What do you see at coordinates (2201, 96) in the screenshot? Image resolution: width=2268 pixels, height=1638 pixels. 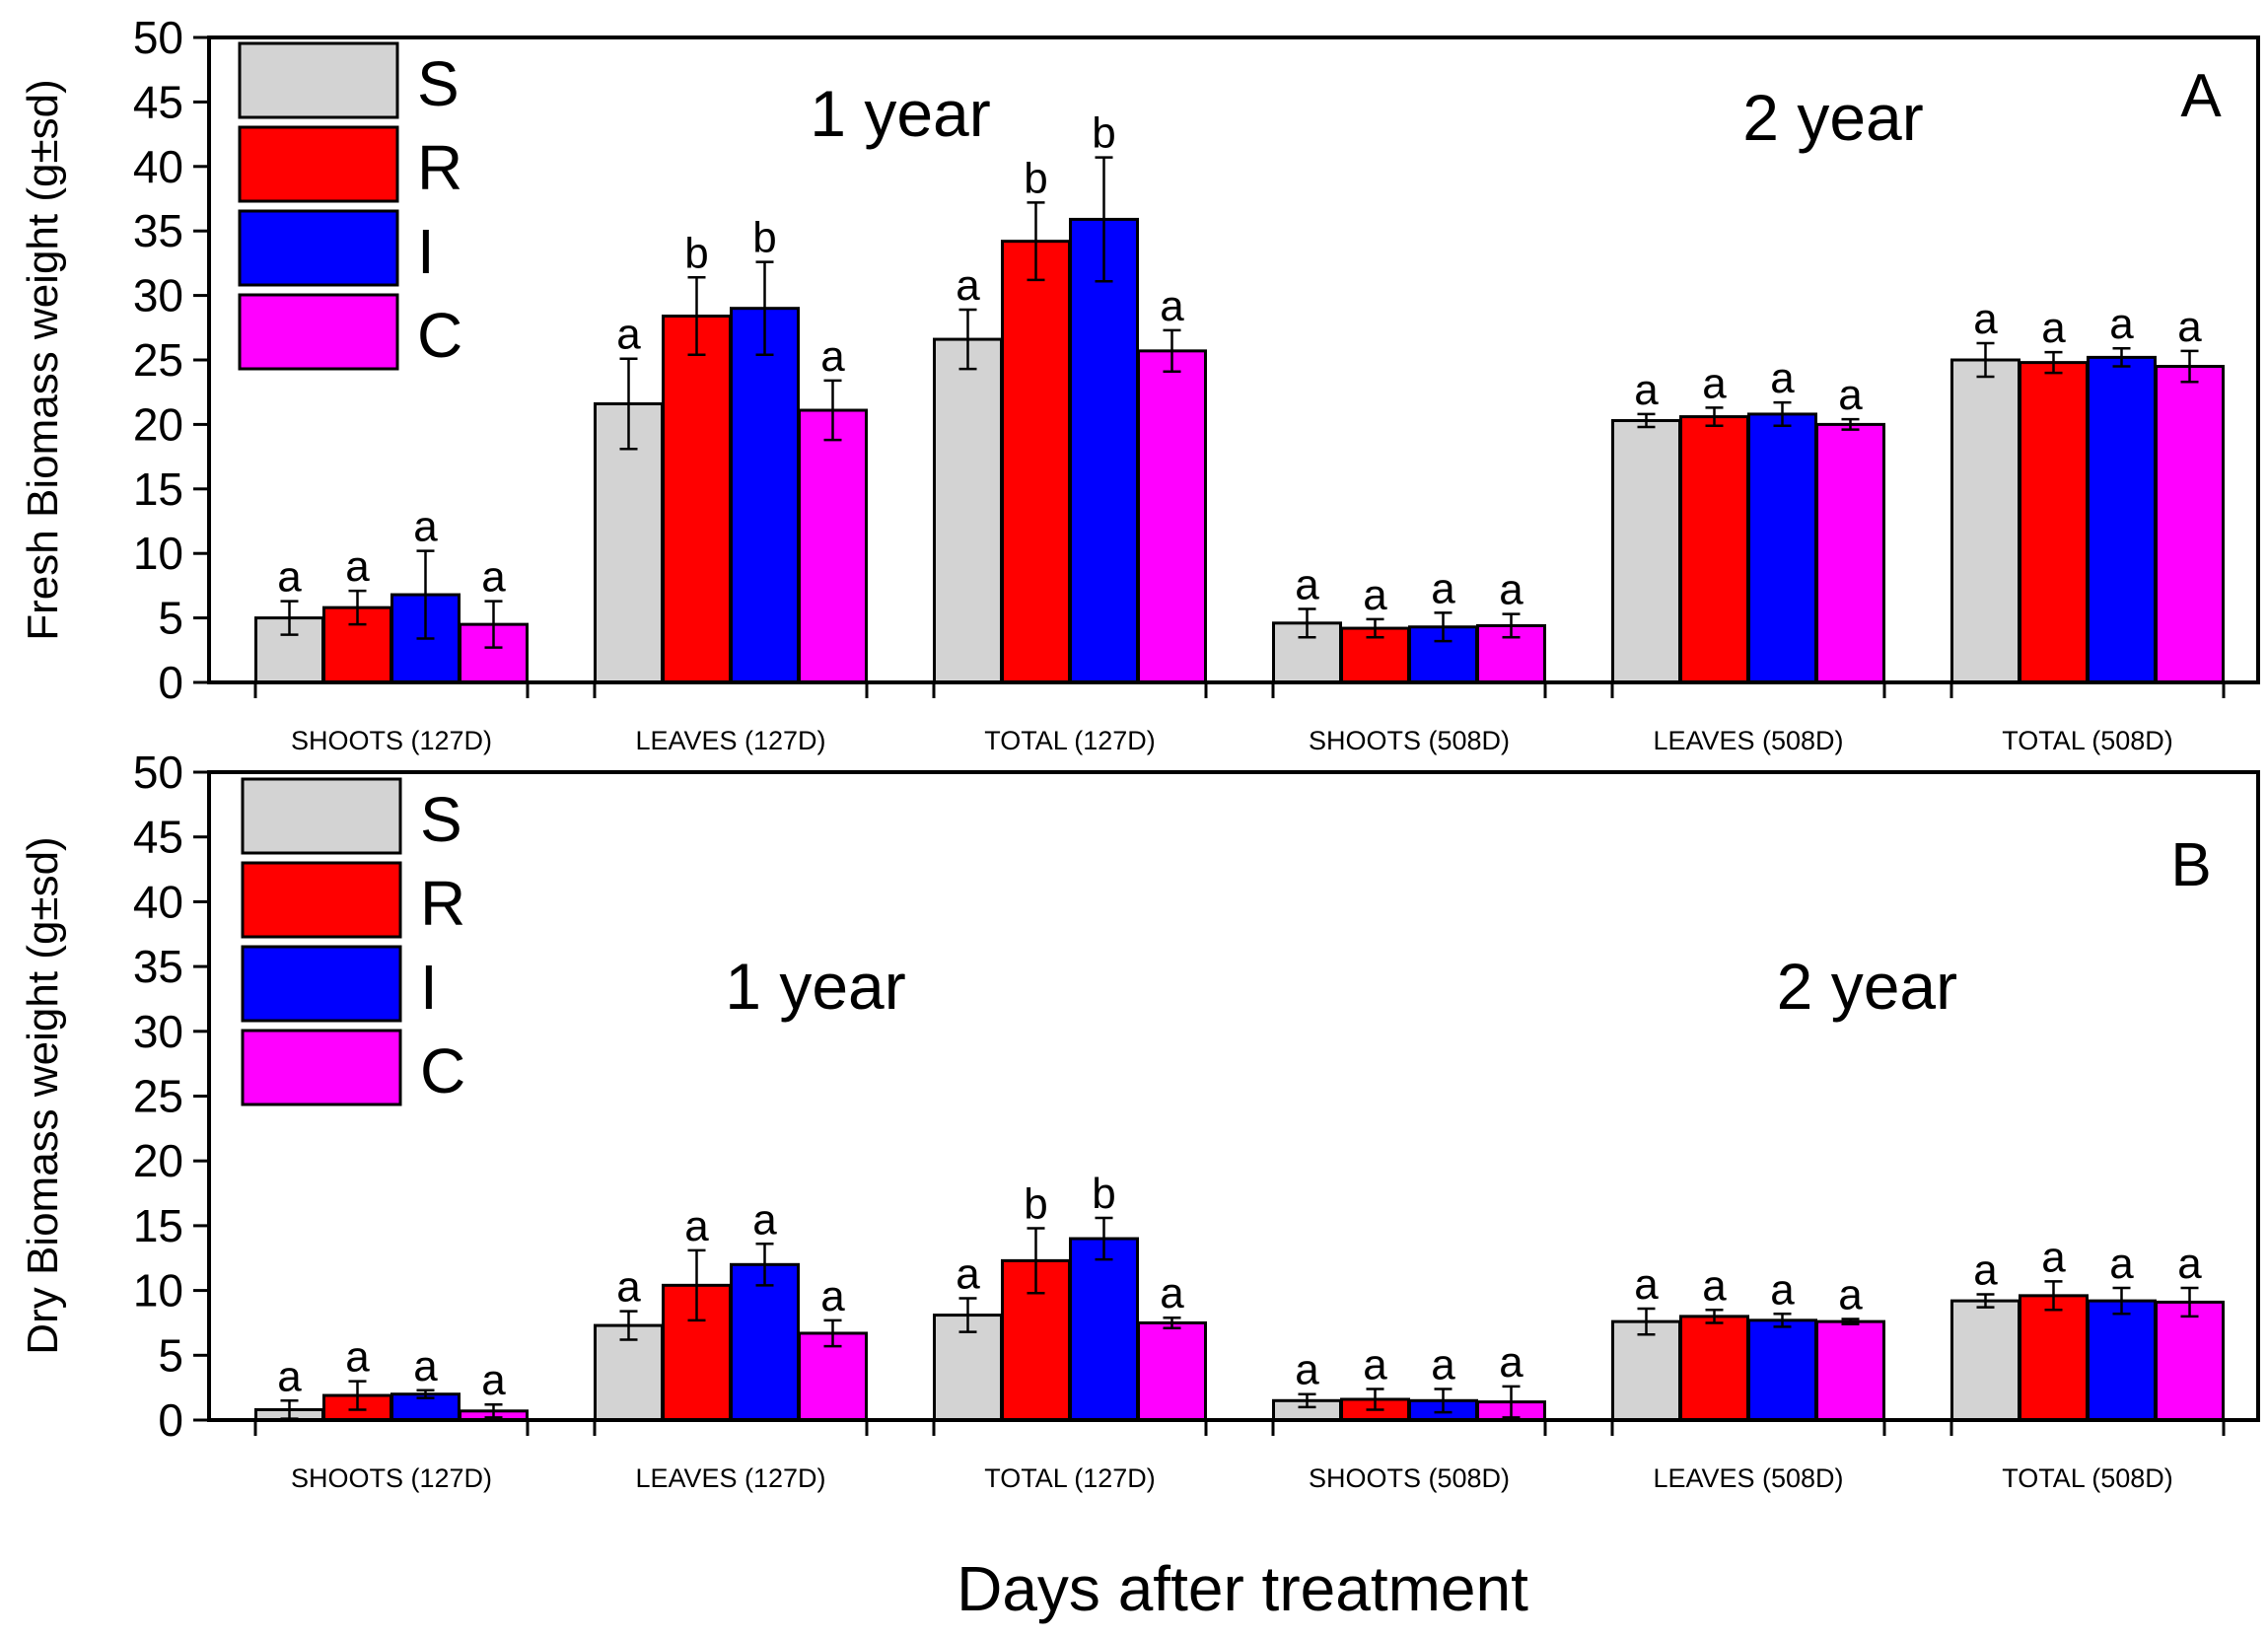 I see `panel-label: A` at bounding box center [2201, 96].